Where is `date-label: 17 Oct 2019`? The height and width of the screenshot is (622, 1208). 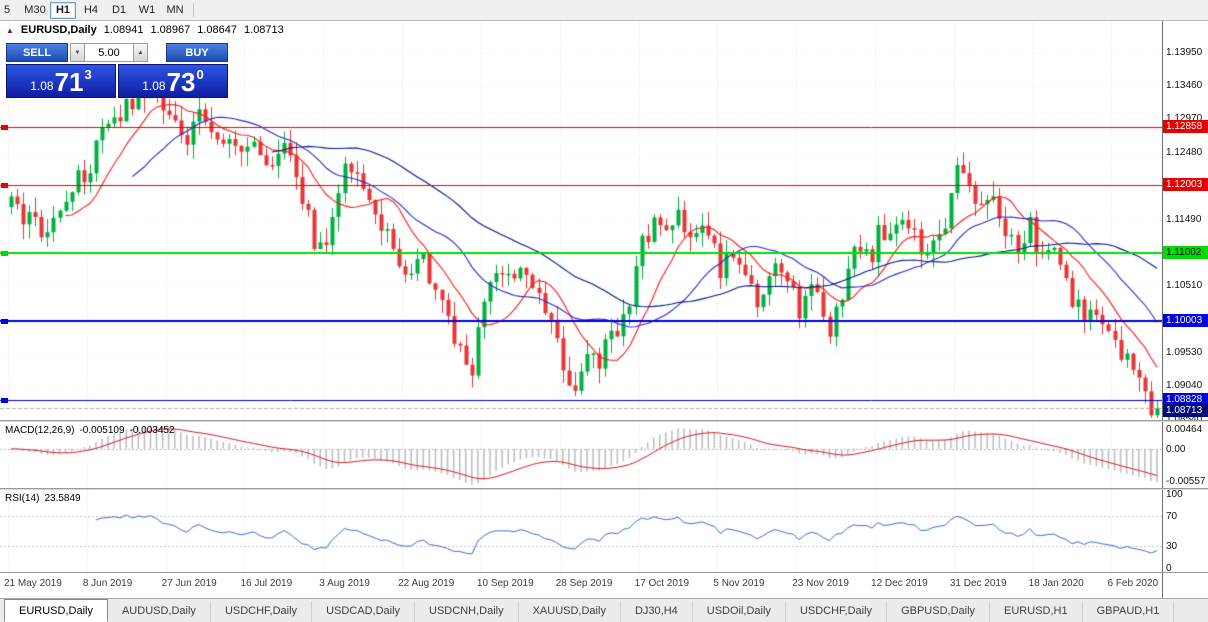 date-label: 17 Oct 2019 is located at coordinates (662, 583).